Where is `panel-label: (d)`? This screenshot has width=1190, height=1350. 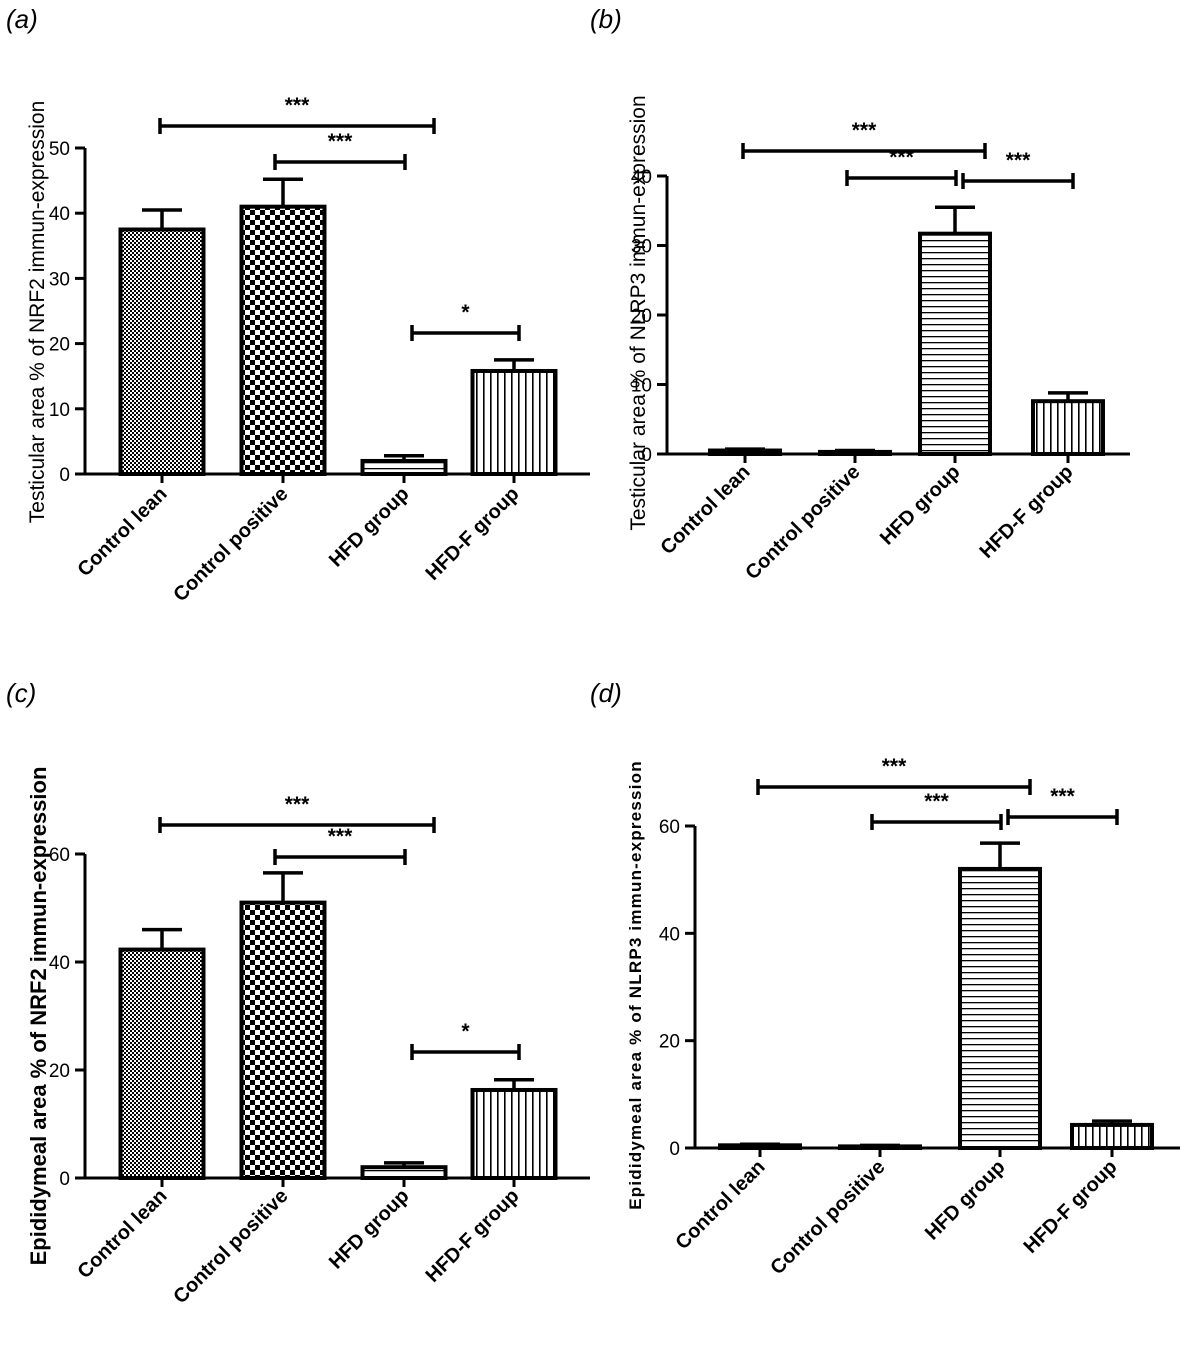
panel-label: (d) is located at coordinates (606, 693).